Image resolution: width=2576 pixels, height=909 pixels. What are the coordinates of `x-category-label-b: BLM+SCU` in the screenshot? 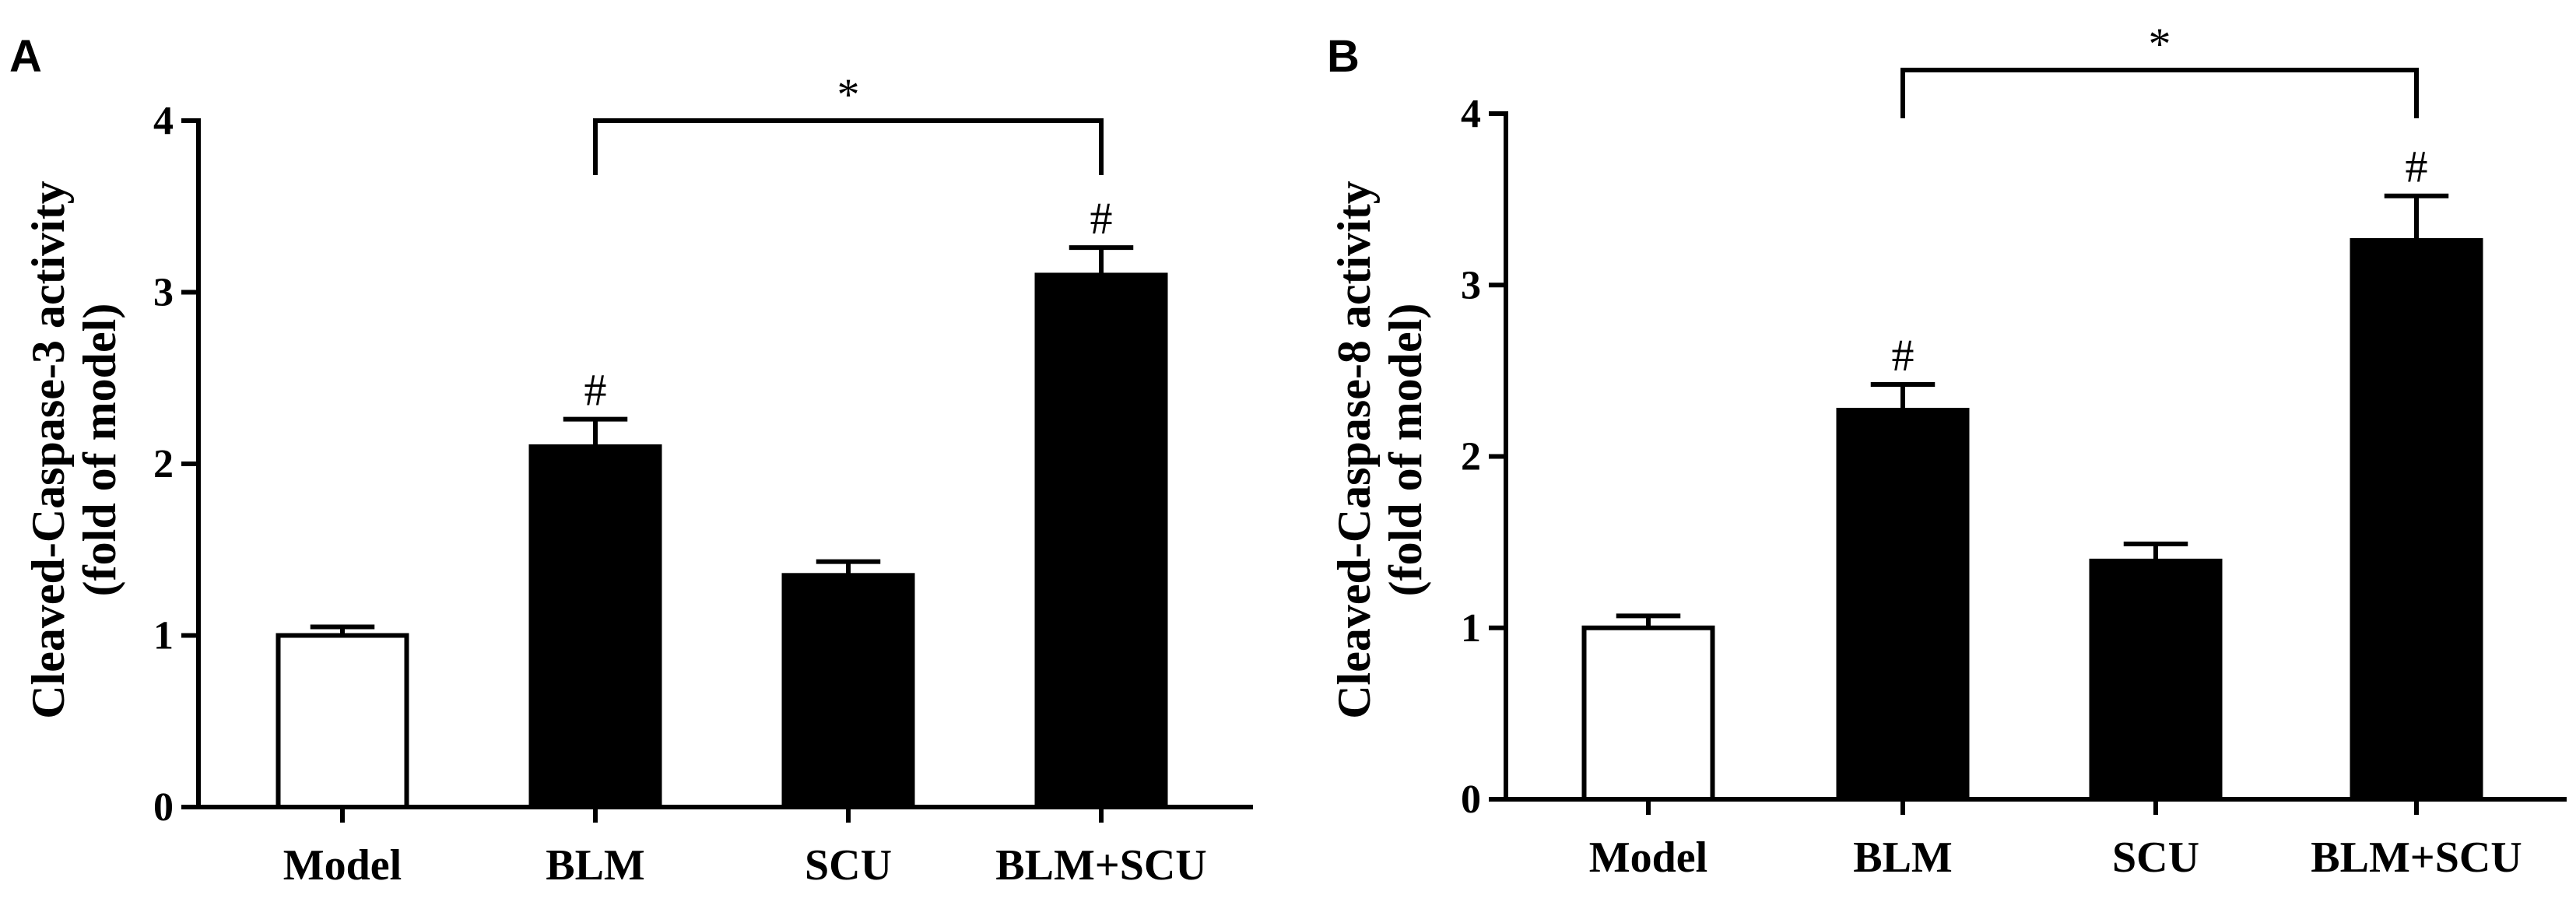 It's located at (2417, 858).